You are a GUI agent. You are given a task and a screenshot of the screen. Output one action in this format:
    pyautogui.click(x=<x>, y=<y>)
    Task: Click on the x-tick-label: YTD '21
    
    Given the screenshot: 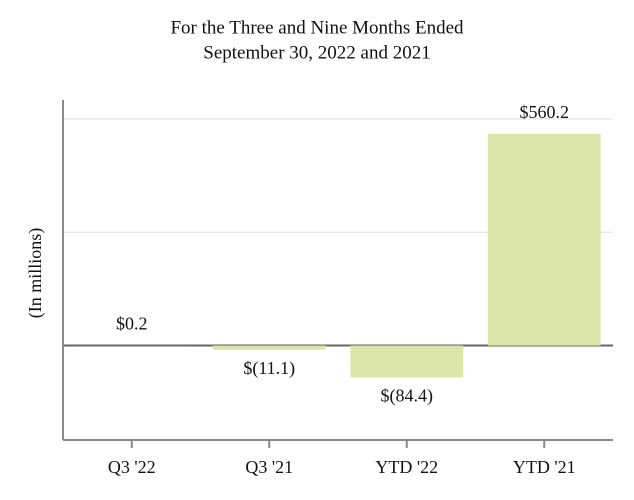 What is the action you would take?
    pyautogui.click(x=544, y=467)
    